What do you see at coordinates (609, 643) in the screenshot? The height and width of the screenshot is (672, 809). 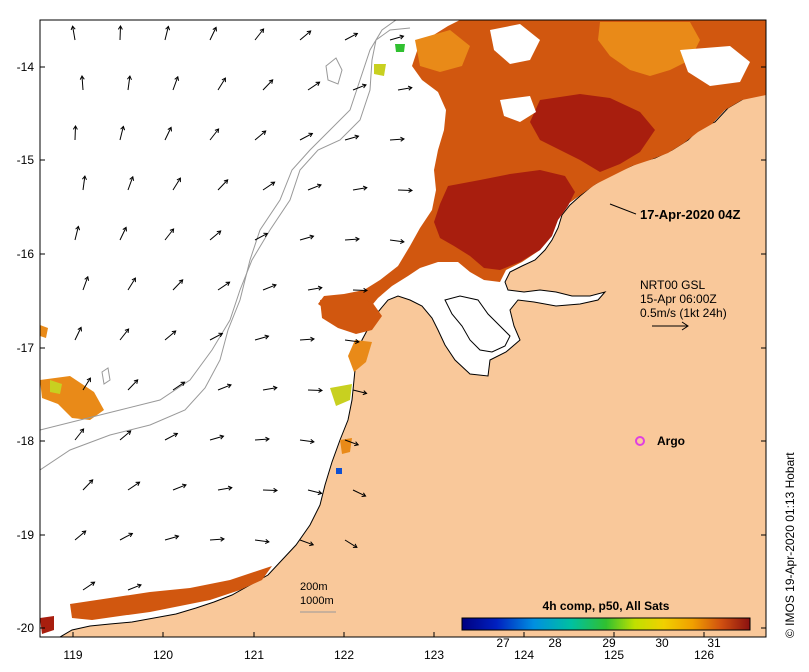 I see `colorbar-tick-label: 29` at bounding box center [609, 643].